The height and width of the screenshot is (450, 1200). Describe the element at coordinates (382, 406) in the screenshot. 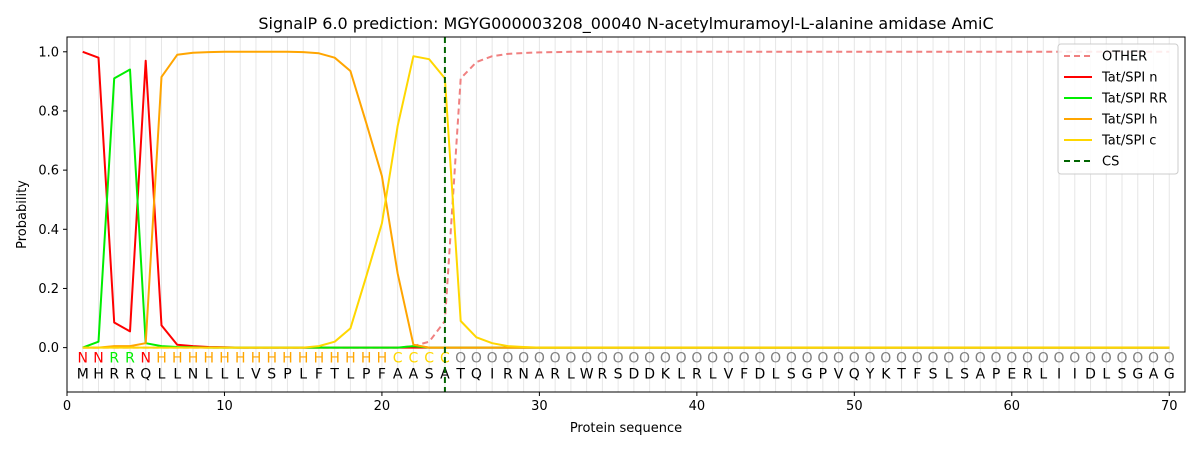

I see `x-tick-label: 20` at that location.